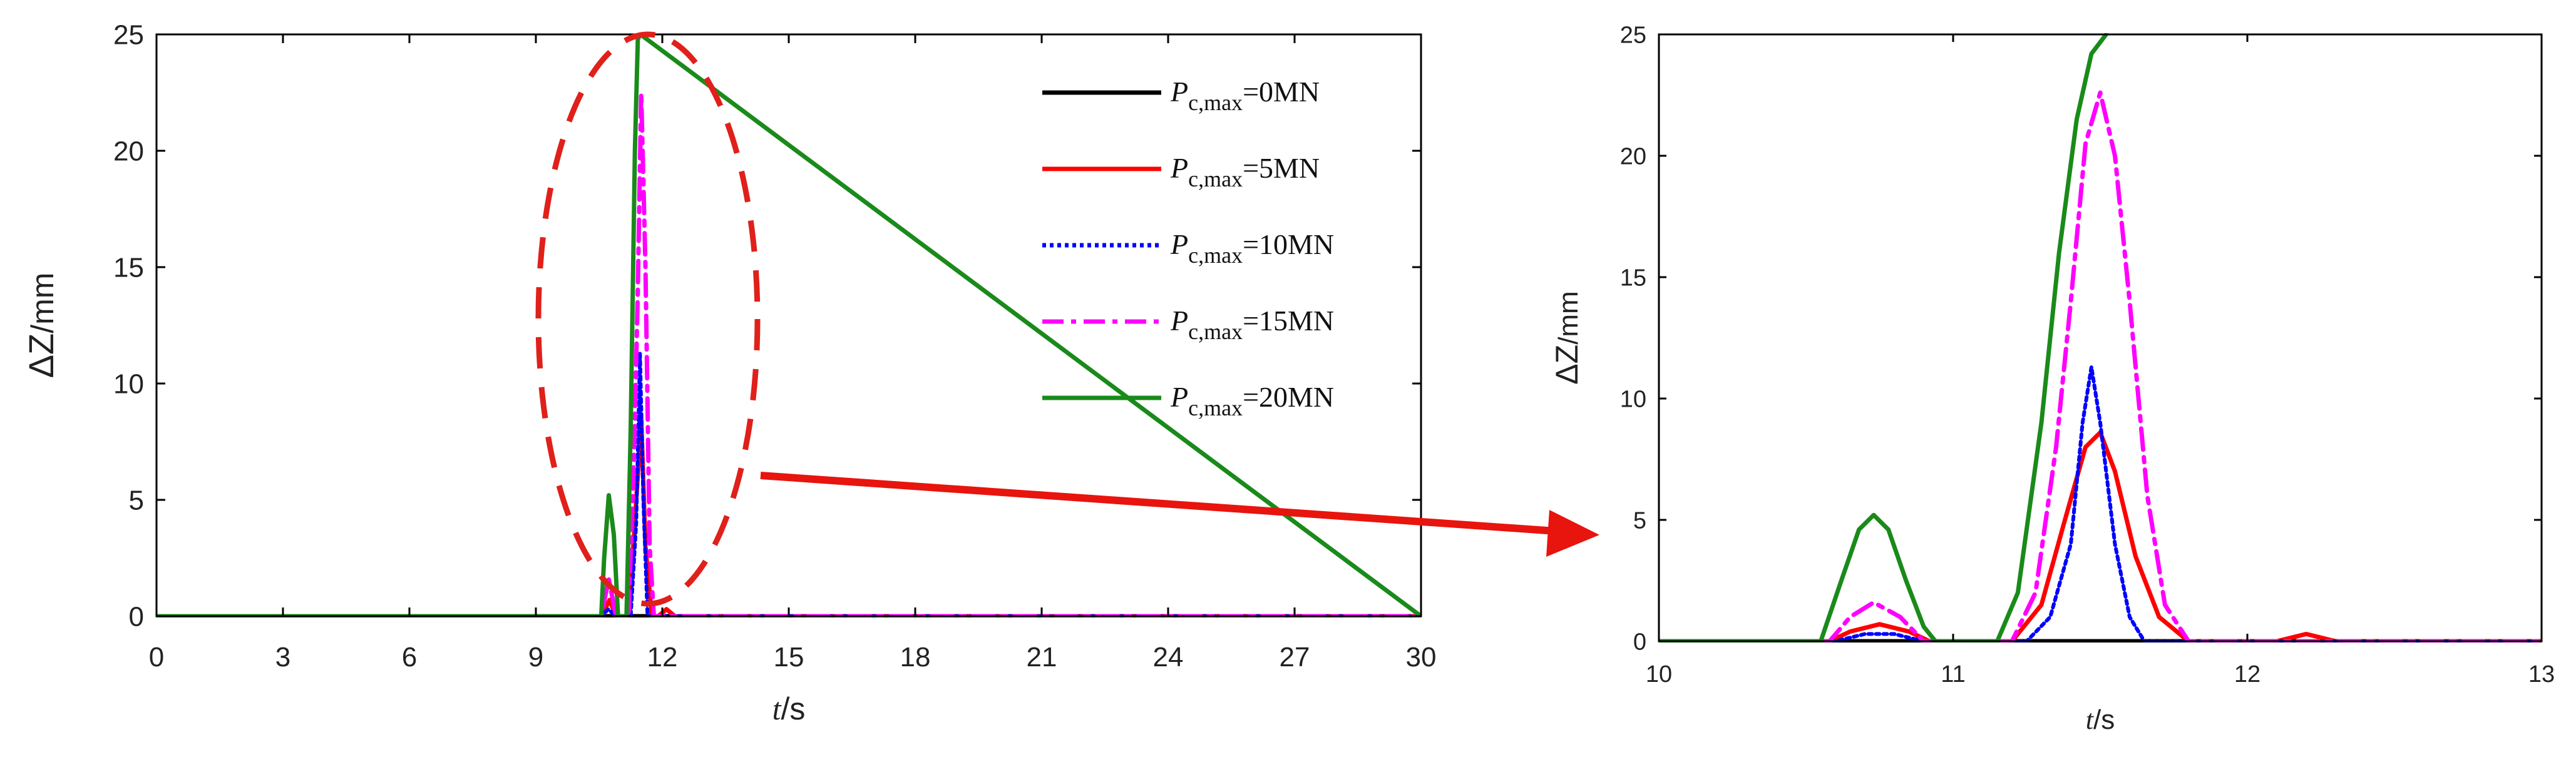 The width and height of the screenshot is (2576, 762). What do you see at coordinates (1245, 95) in the screenshot?
I see `legend-label-0: Pc,max=0MN` at bounding box center [1245, 95].